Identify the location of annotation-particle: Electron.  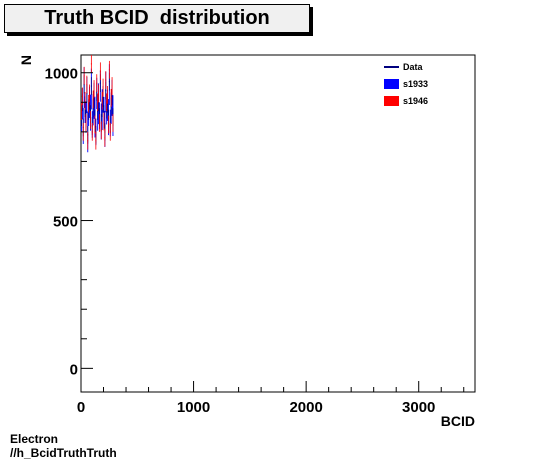
(34, 439).